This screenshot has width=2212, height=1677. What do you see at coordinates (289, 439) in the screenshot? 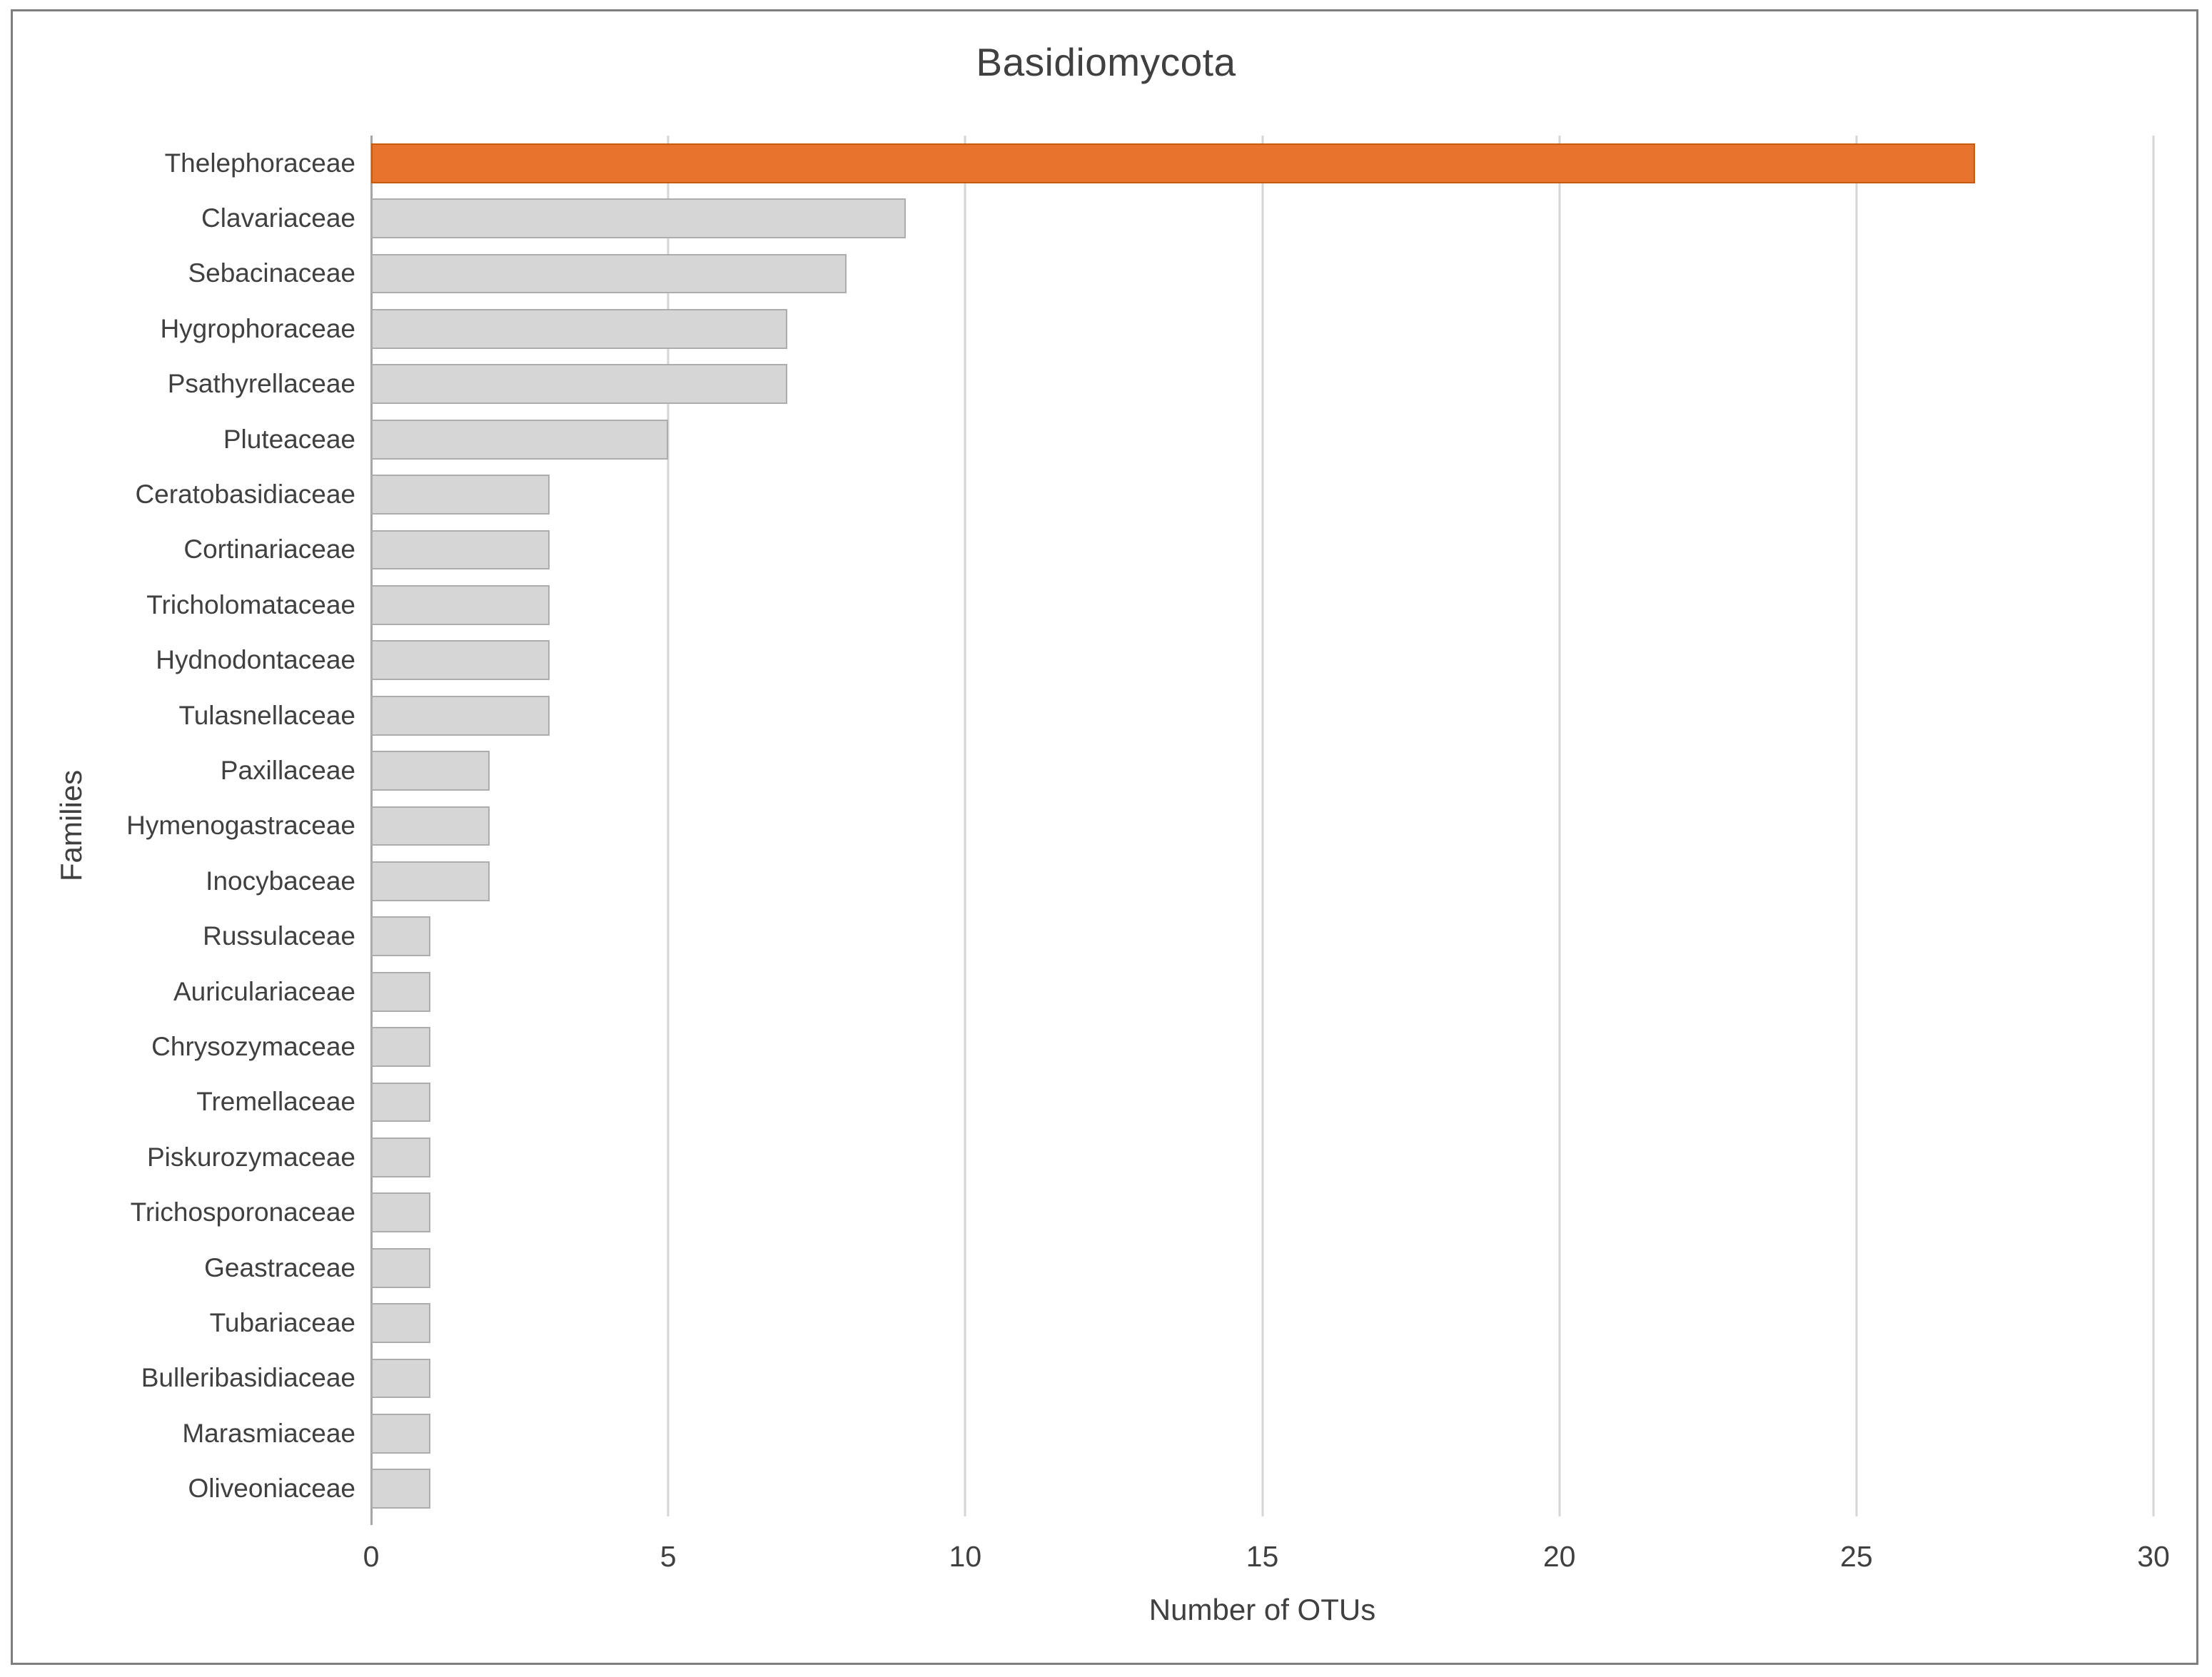
I see `category-label: Pluteaceae` at bounding box center [289, 439].